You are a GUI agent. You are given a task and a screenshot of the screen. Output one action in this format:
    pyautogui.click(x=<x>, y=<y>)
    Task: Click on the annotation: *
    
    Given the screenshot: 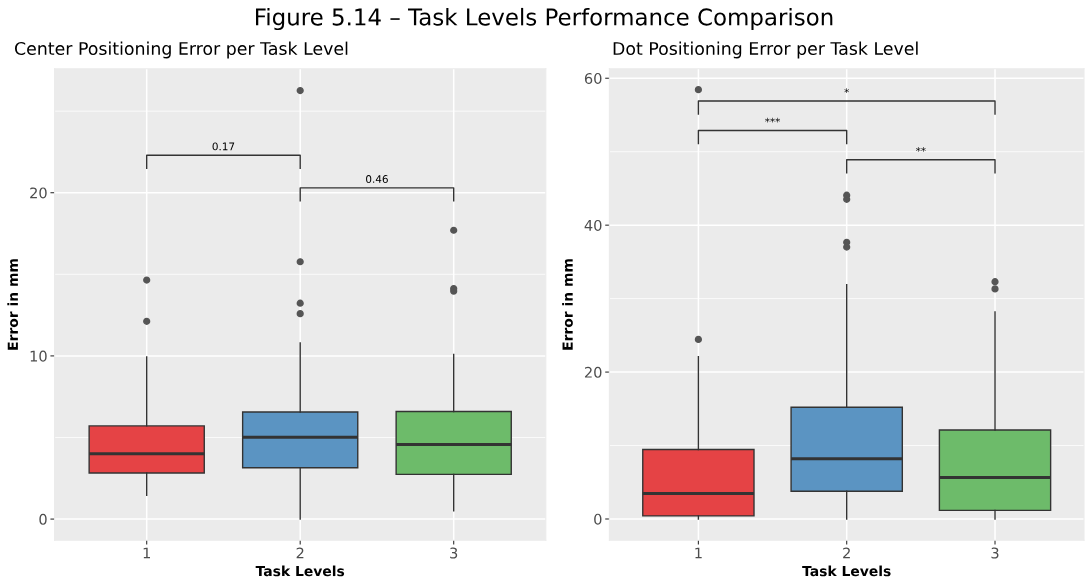 What is the action you would take?
    pyautogui.click(x=846, y=91)
    